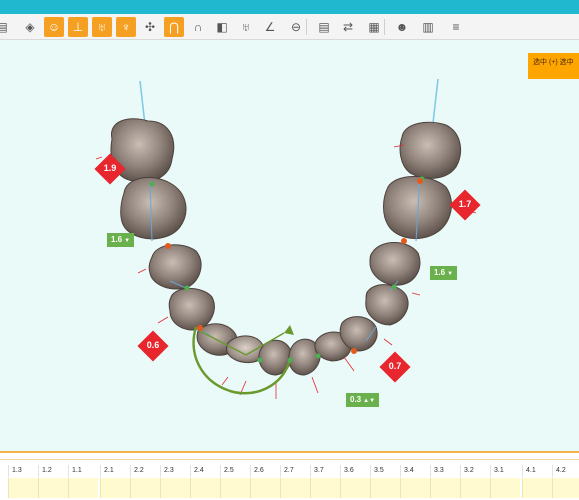 This screenshot has height=500, width=579. Describe the element at coordinates (175, 471) in the screenshot. I see `timeline-tooth-label: 2.3` at that location.